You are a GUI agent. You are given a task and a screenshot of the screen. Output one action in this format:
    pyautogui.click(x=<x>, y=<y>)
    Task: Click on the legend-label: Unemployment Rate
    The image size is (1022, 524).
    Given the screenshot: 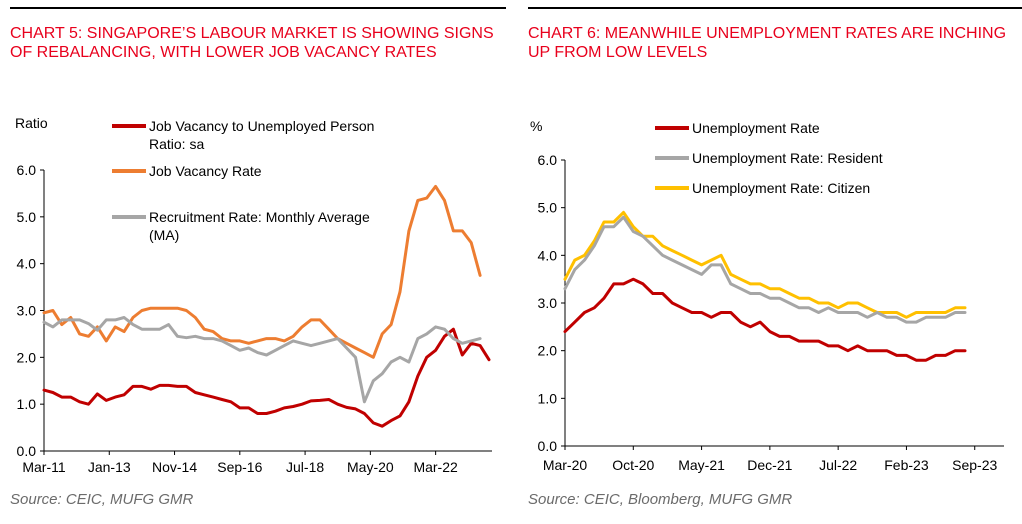 What is the action you would take?
    pyautogui.click(x=756, y=128)
    